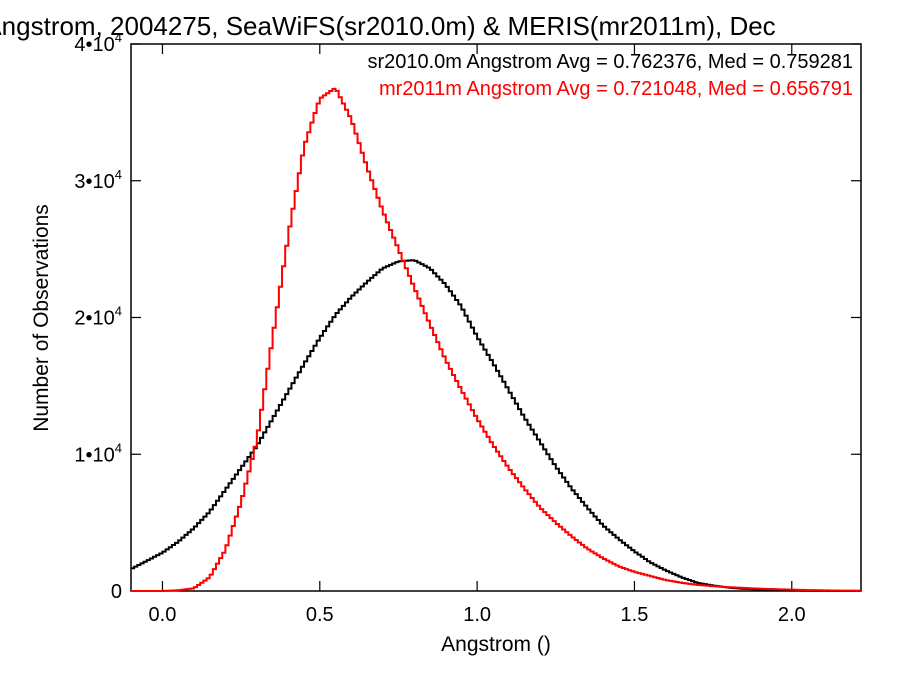 The image size is (900, 675). I want to click on x-tick-label: 2.0, so click(792, 615).